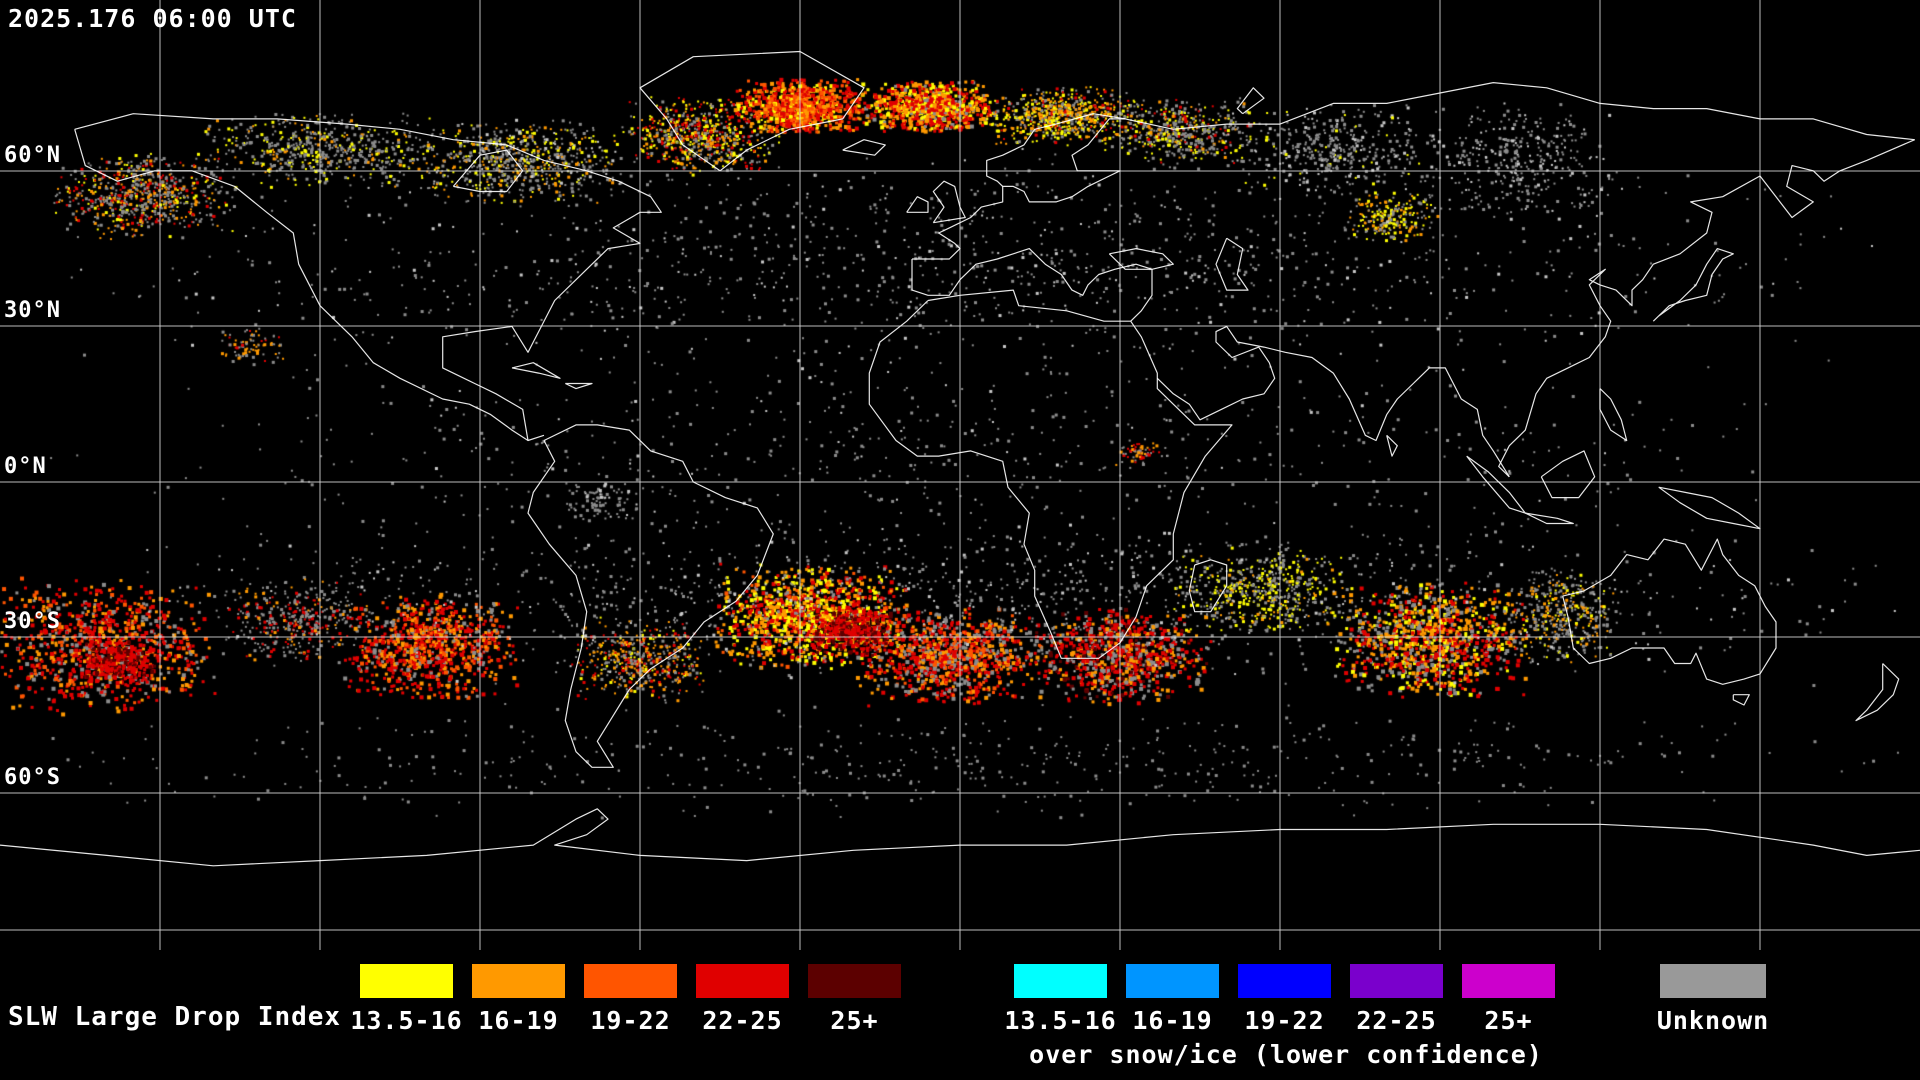  Describe the element at coordinates (1713, 981) in the screenshot. I see `legend-unknown-swatch` at that location.